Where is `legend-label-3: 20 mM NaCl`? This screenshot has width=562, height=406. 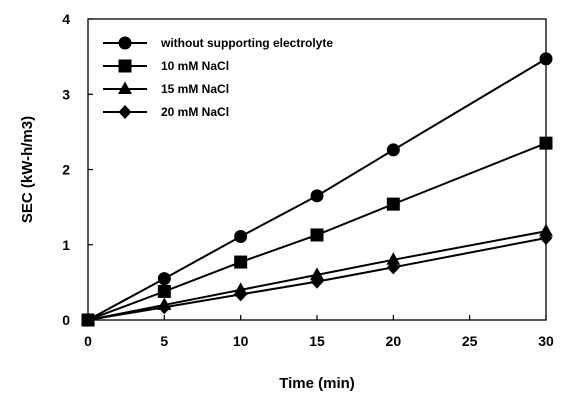
legend-label-3: 20 mM NaCl is located at coordinates (195, 112).